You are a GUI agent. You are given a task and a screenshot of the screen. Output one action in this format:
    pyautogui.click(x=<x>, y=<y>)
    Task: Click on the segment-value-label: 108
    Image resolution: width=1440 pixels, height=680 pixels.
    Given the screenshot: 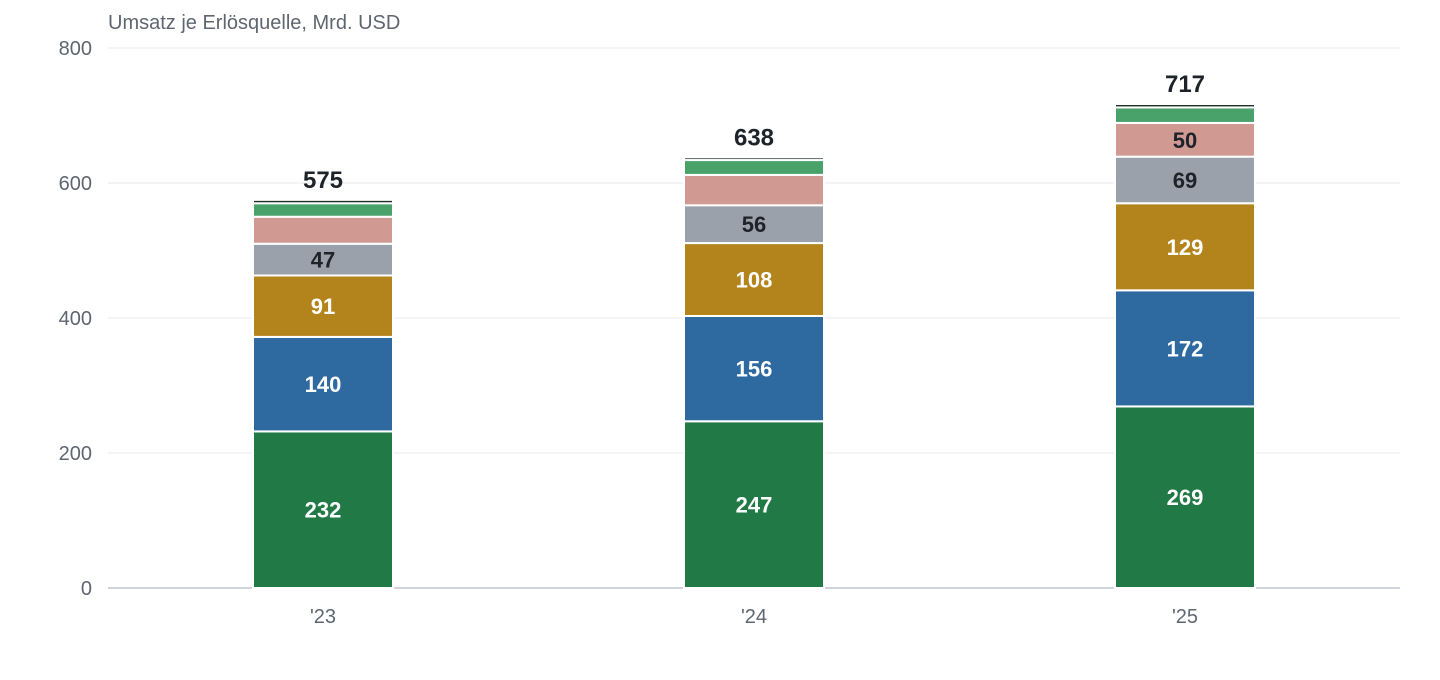 What is the action you would take?
    pyautogui.click(x=754, y=280)
    